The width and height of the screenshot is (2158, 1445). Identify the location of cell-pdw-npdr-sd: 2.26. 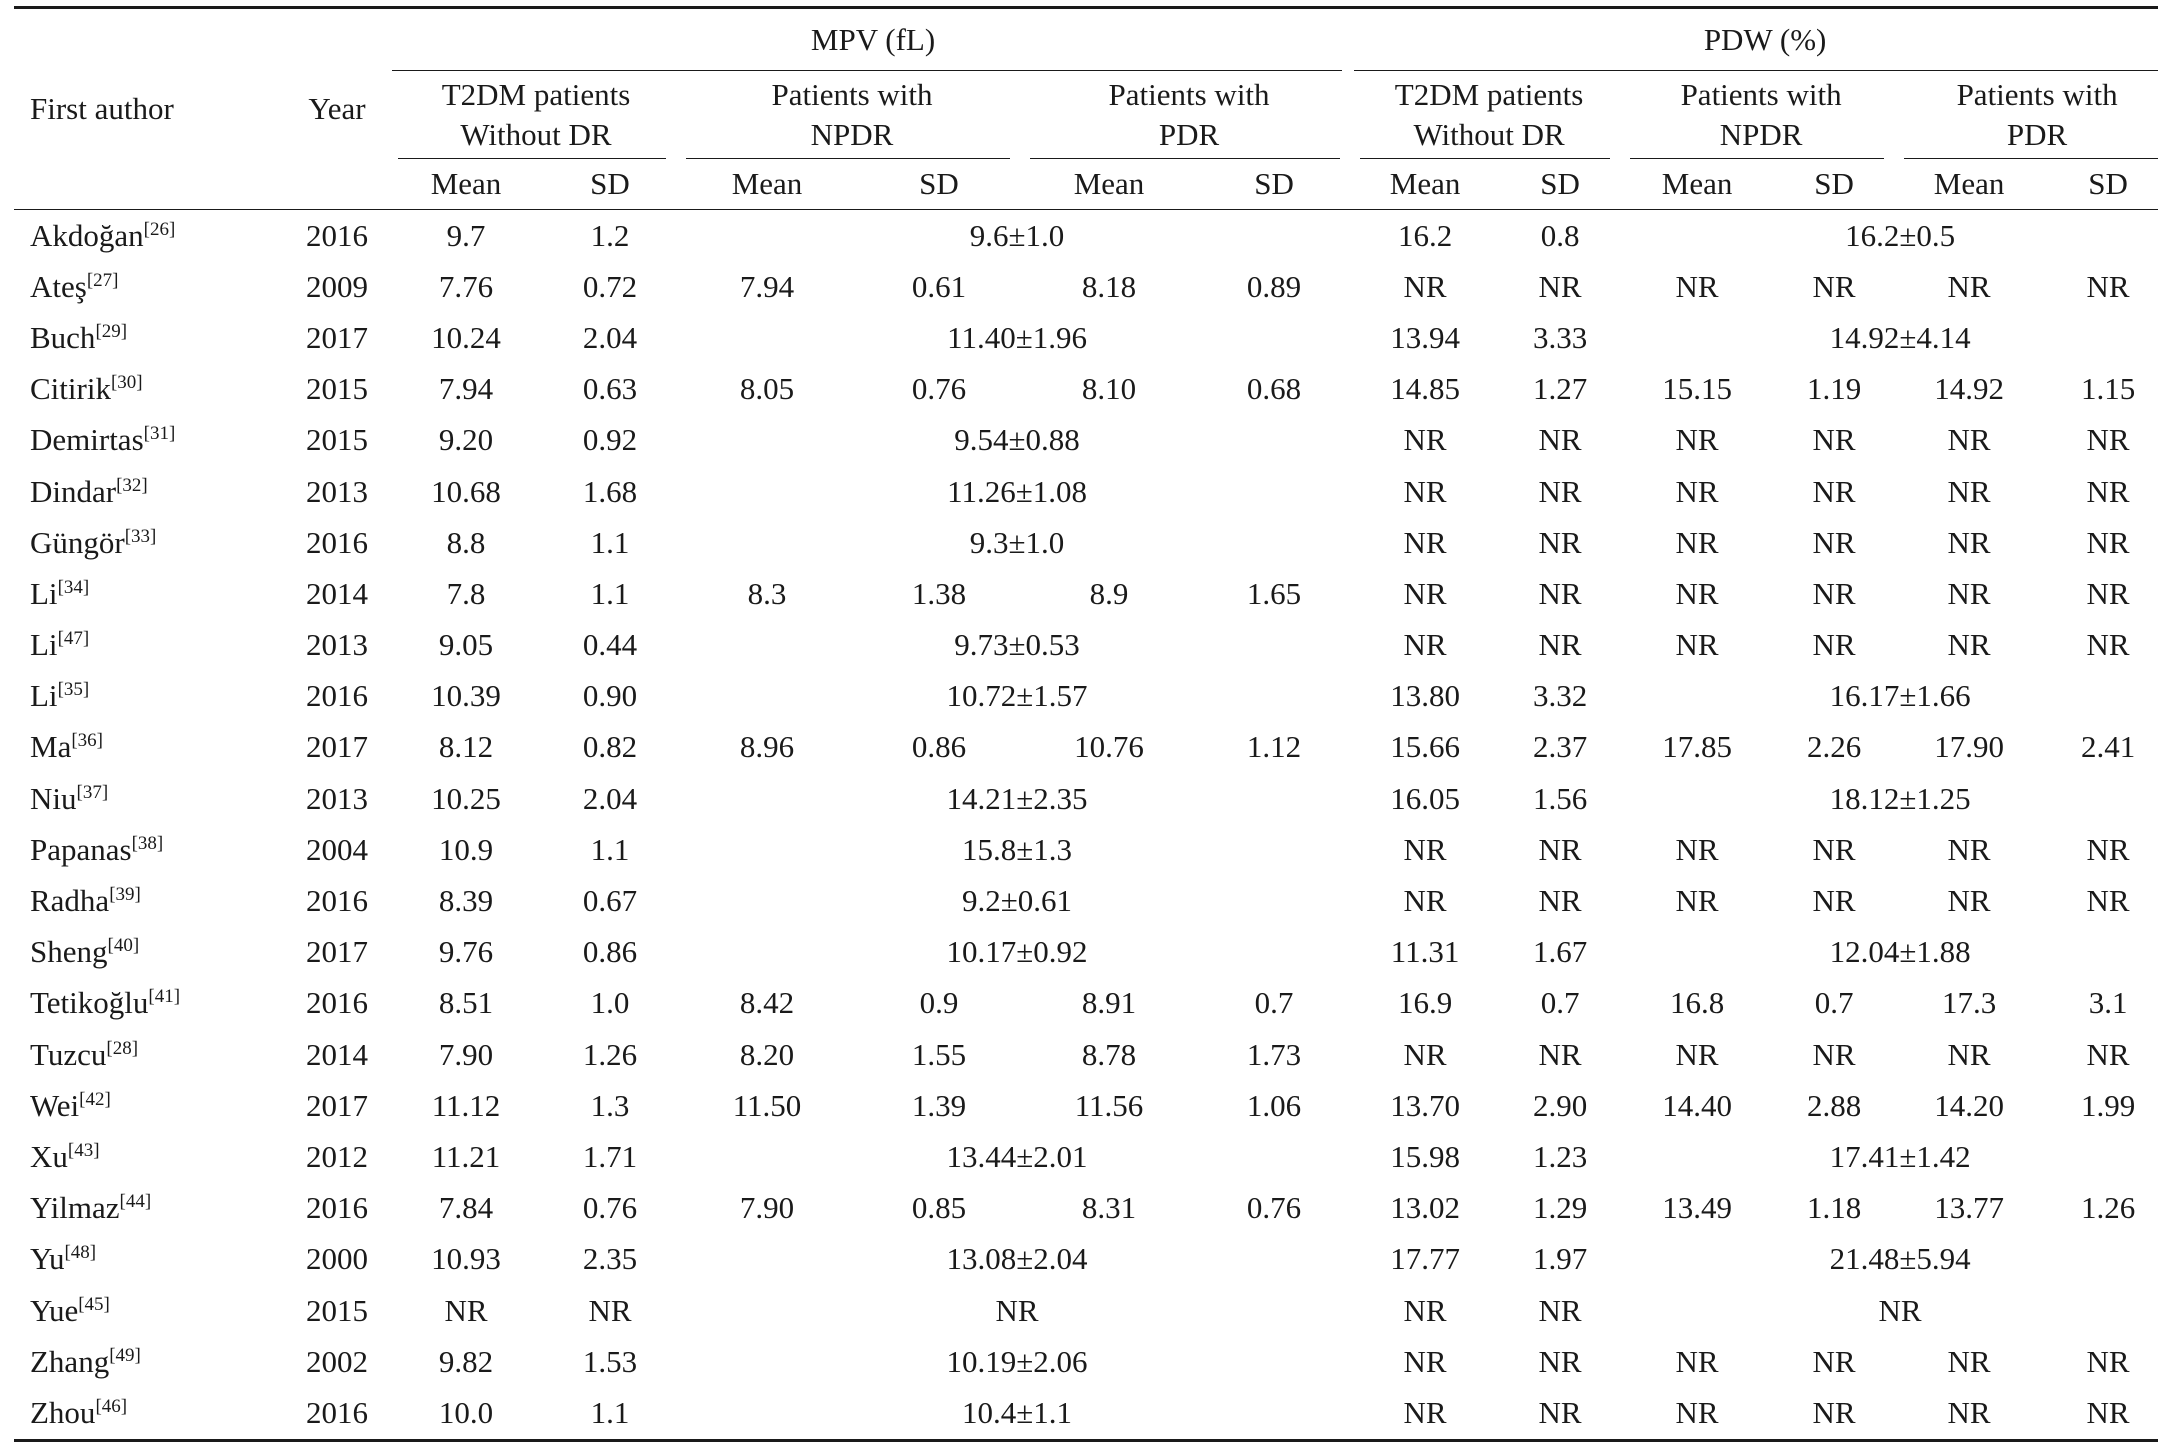
(1834, 747).